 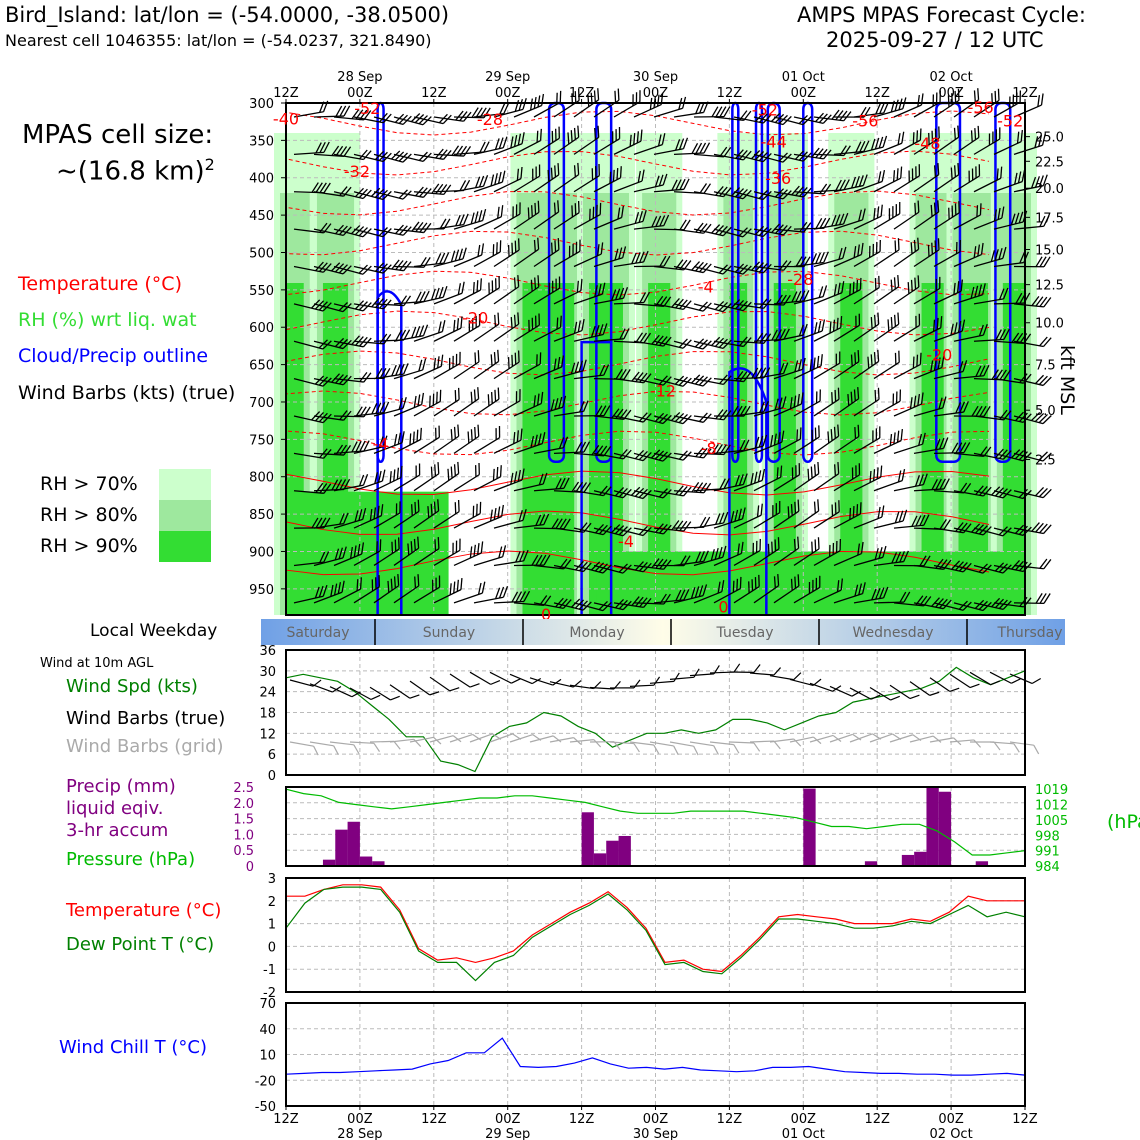 What do you see at coordinates (113, 356) in the screenshot?
I see `legend-cloud: Cloud/Precip outline` at bounding box center [113, 356].